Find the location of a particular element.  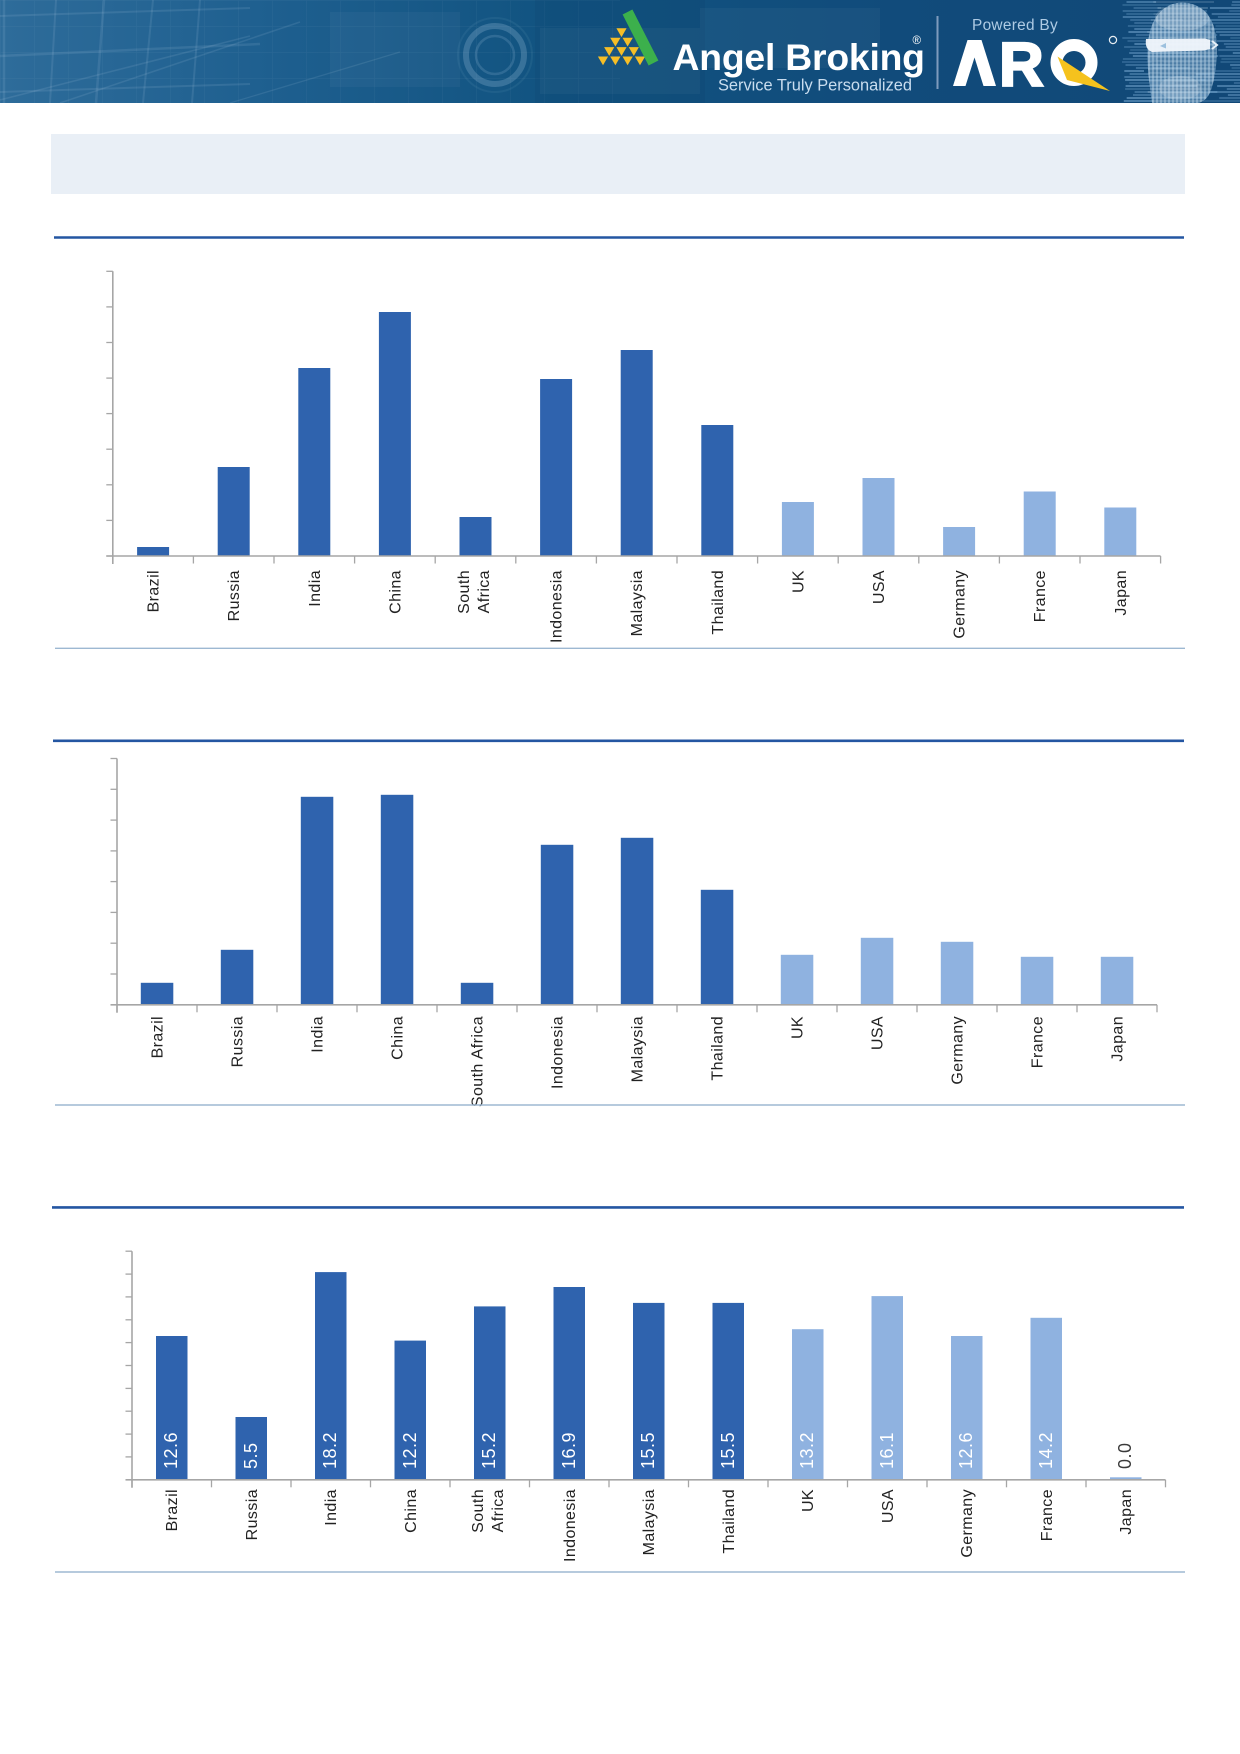

svg-text: 15.2 is located at coordinates (489, 1450).